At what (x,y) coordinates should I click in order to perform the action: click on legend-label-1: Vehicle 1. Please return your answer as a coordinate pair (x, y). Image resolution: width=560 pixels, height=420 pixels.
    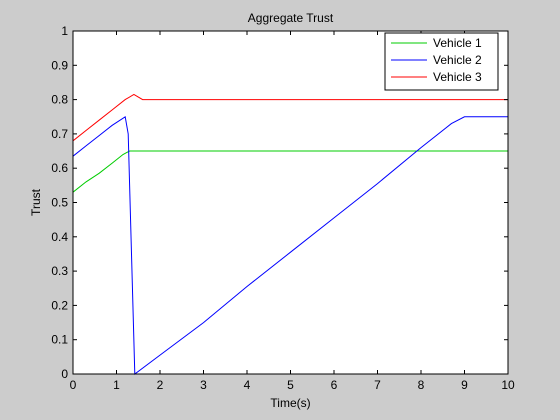
    Looking at the image, I should click on (457, 43).